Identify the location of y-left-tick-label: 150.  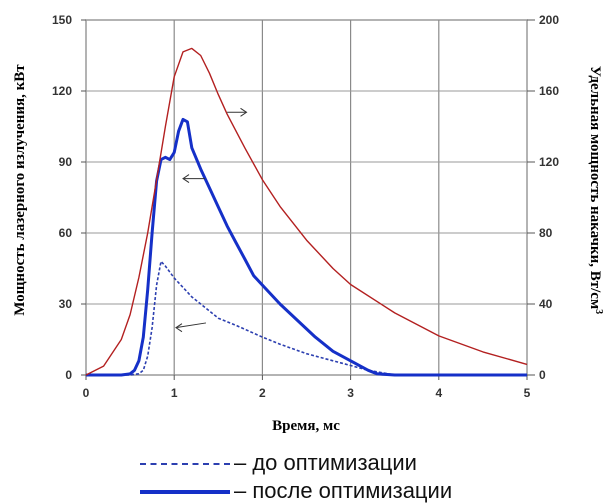
(62, 20).